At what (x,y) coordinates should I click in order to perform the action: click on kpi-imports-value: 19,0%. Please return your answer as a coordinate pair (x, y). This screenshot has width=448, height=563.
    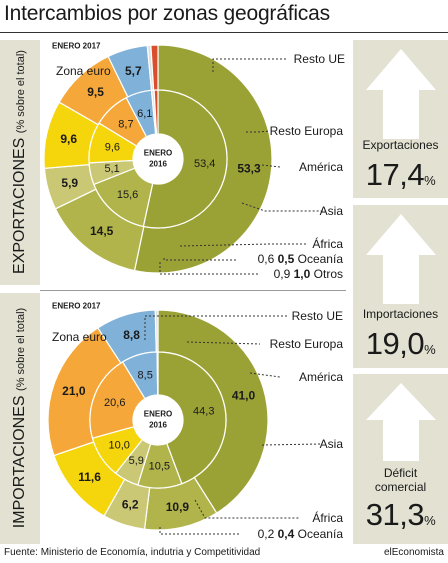
    Looking at the image, I should click on (400, 347).